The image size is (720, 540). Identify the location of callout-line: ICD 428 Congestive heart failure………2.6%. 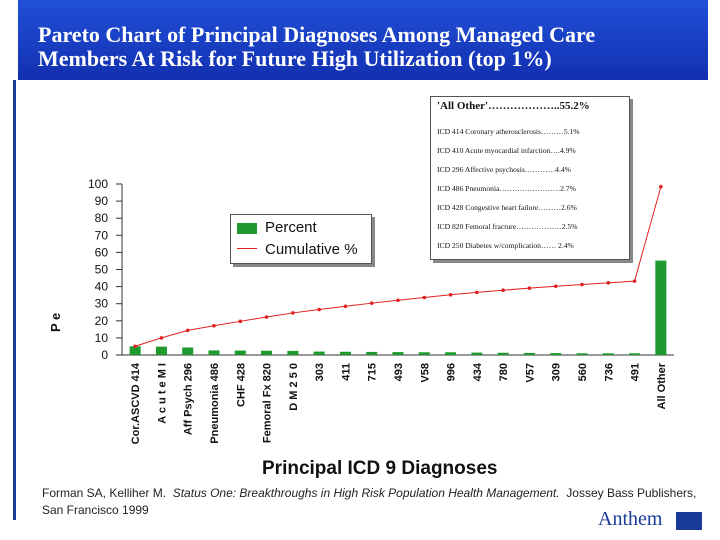
(507, 207).